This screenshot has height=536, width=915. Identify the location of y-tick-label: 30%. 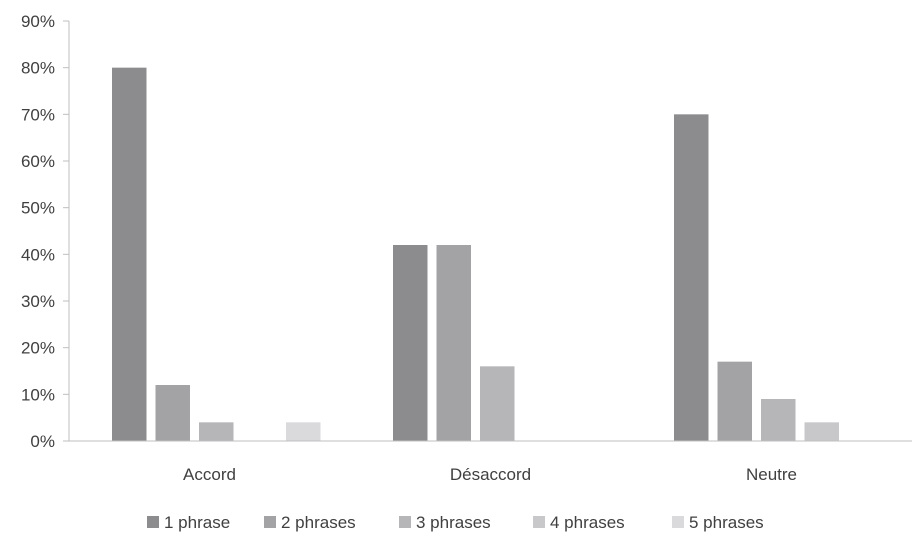
(38, 301).